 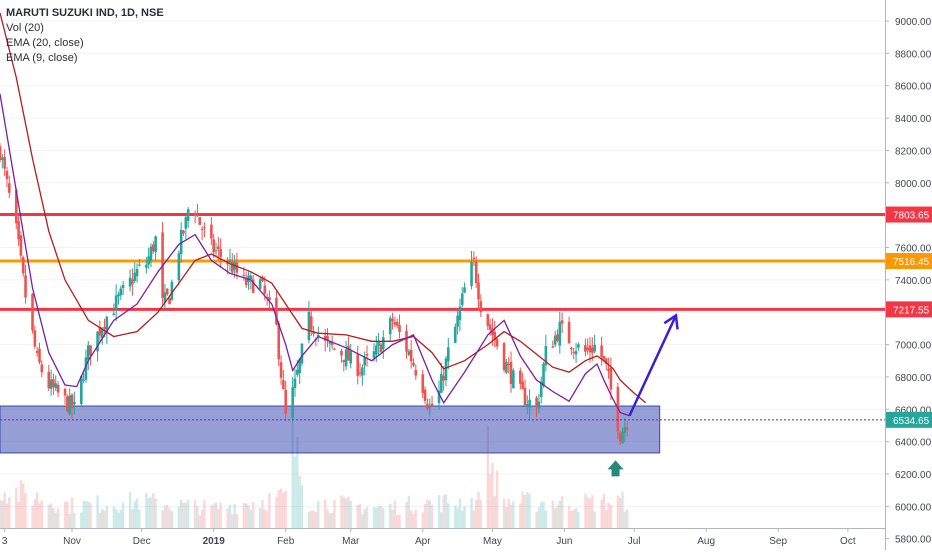 I want to click on support-zone, so click(x=330, y=429).